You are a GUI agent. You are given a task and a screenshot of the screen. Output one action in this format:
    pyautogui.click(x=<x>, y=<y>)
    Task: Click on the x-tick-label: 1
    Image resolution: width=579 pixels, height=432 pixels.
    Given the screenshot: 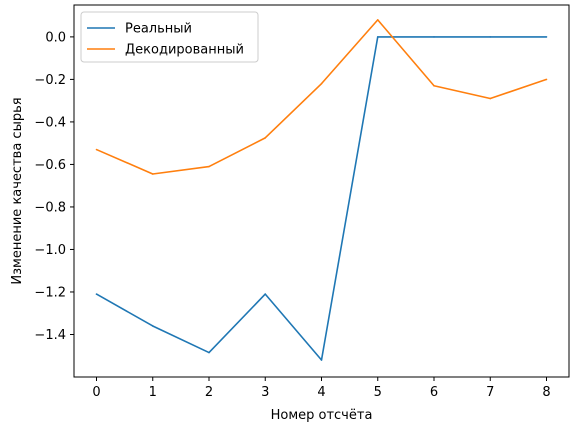 What is the action you would take?
    pyautogui.click(x=153, y=392)
    